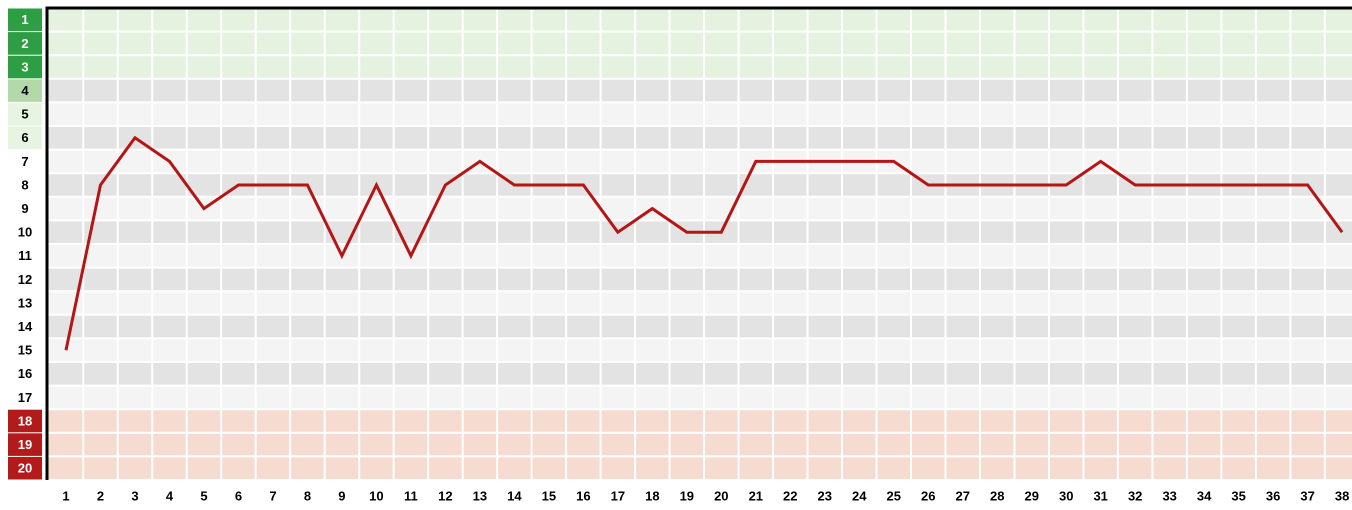 This screenshot has height=510, width=1352. What do you see at coordinates (134, 495) in the screenshot?
I see `x-tick-label: 3` at bounding box center [134, 495].